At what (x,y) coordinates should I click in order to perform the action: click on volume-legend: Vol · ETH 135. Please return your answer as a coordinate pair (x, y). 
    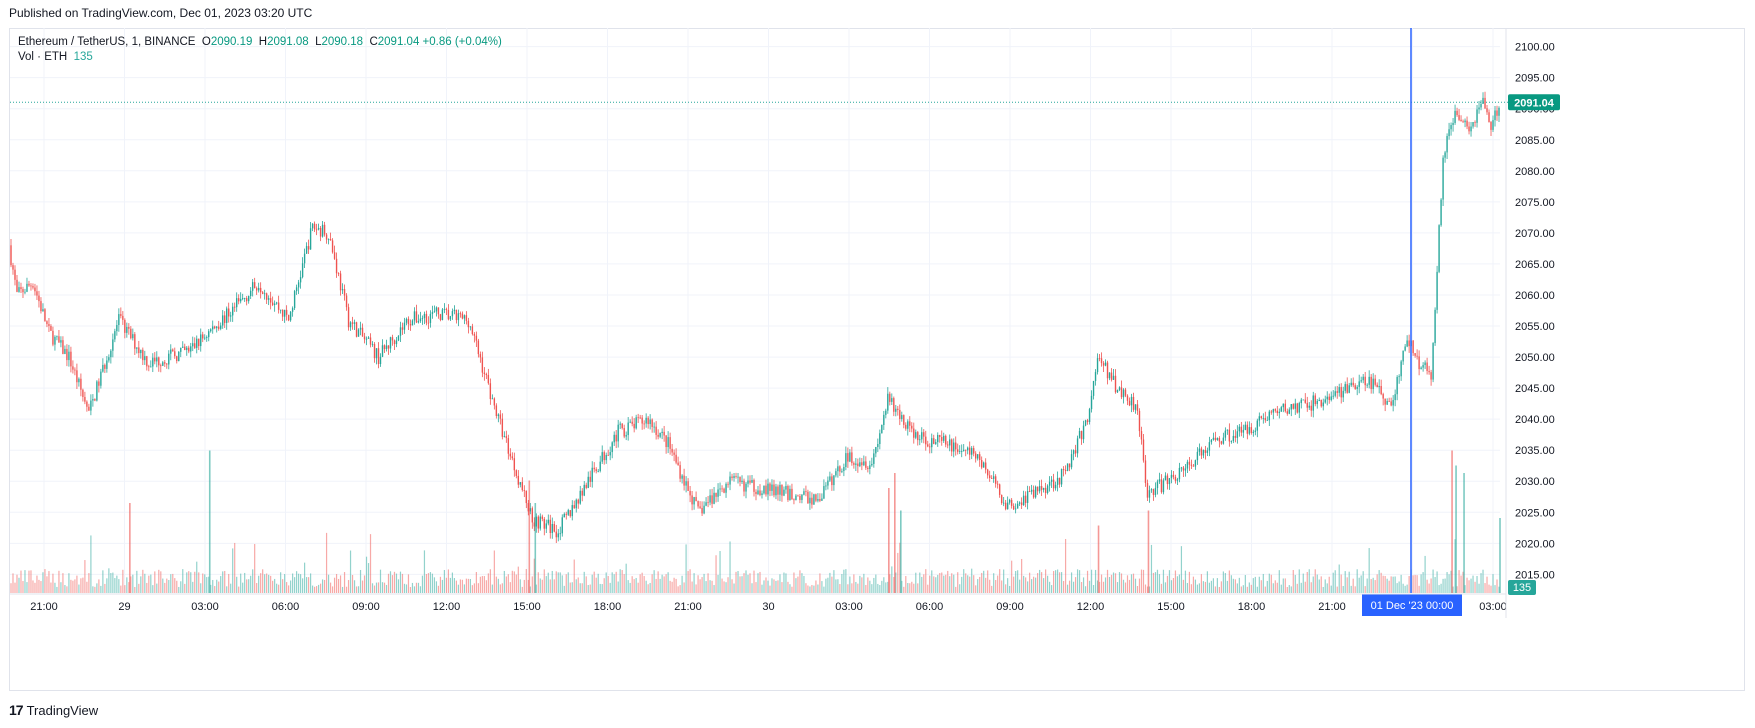
    Looking at the image, I should click on (55, 57).